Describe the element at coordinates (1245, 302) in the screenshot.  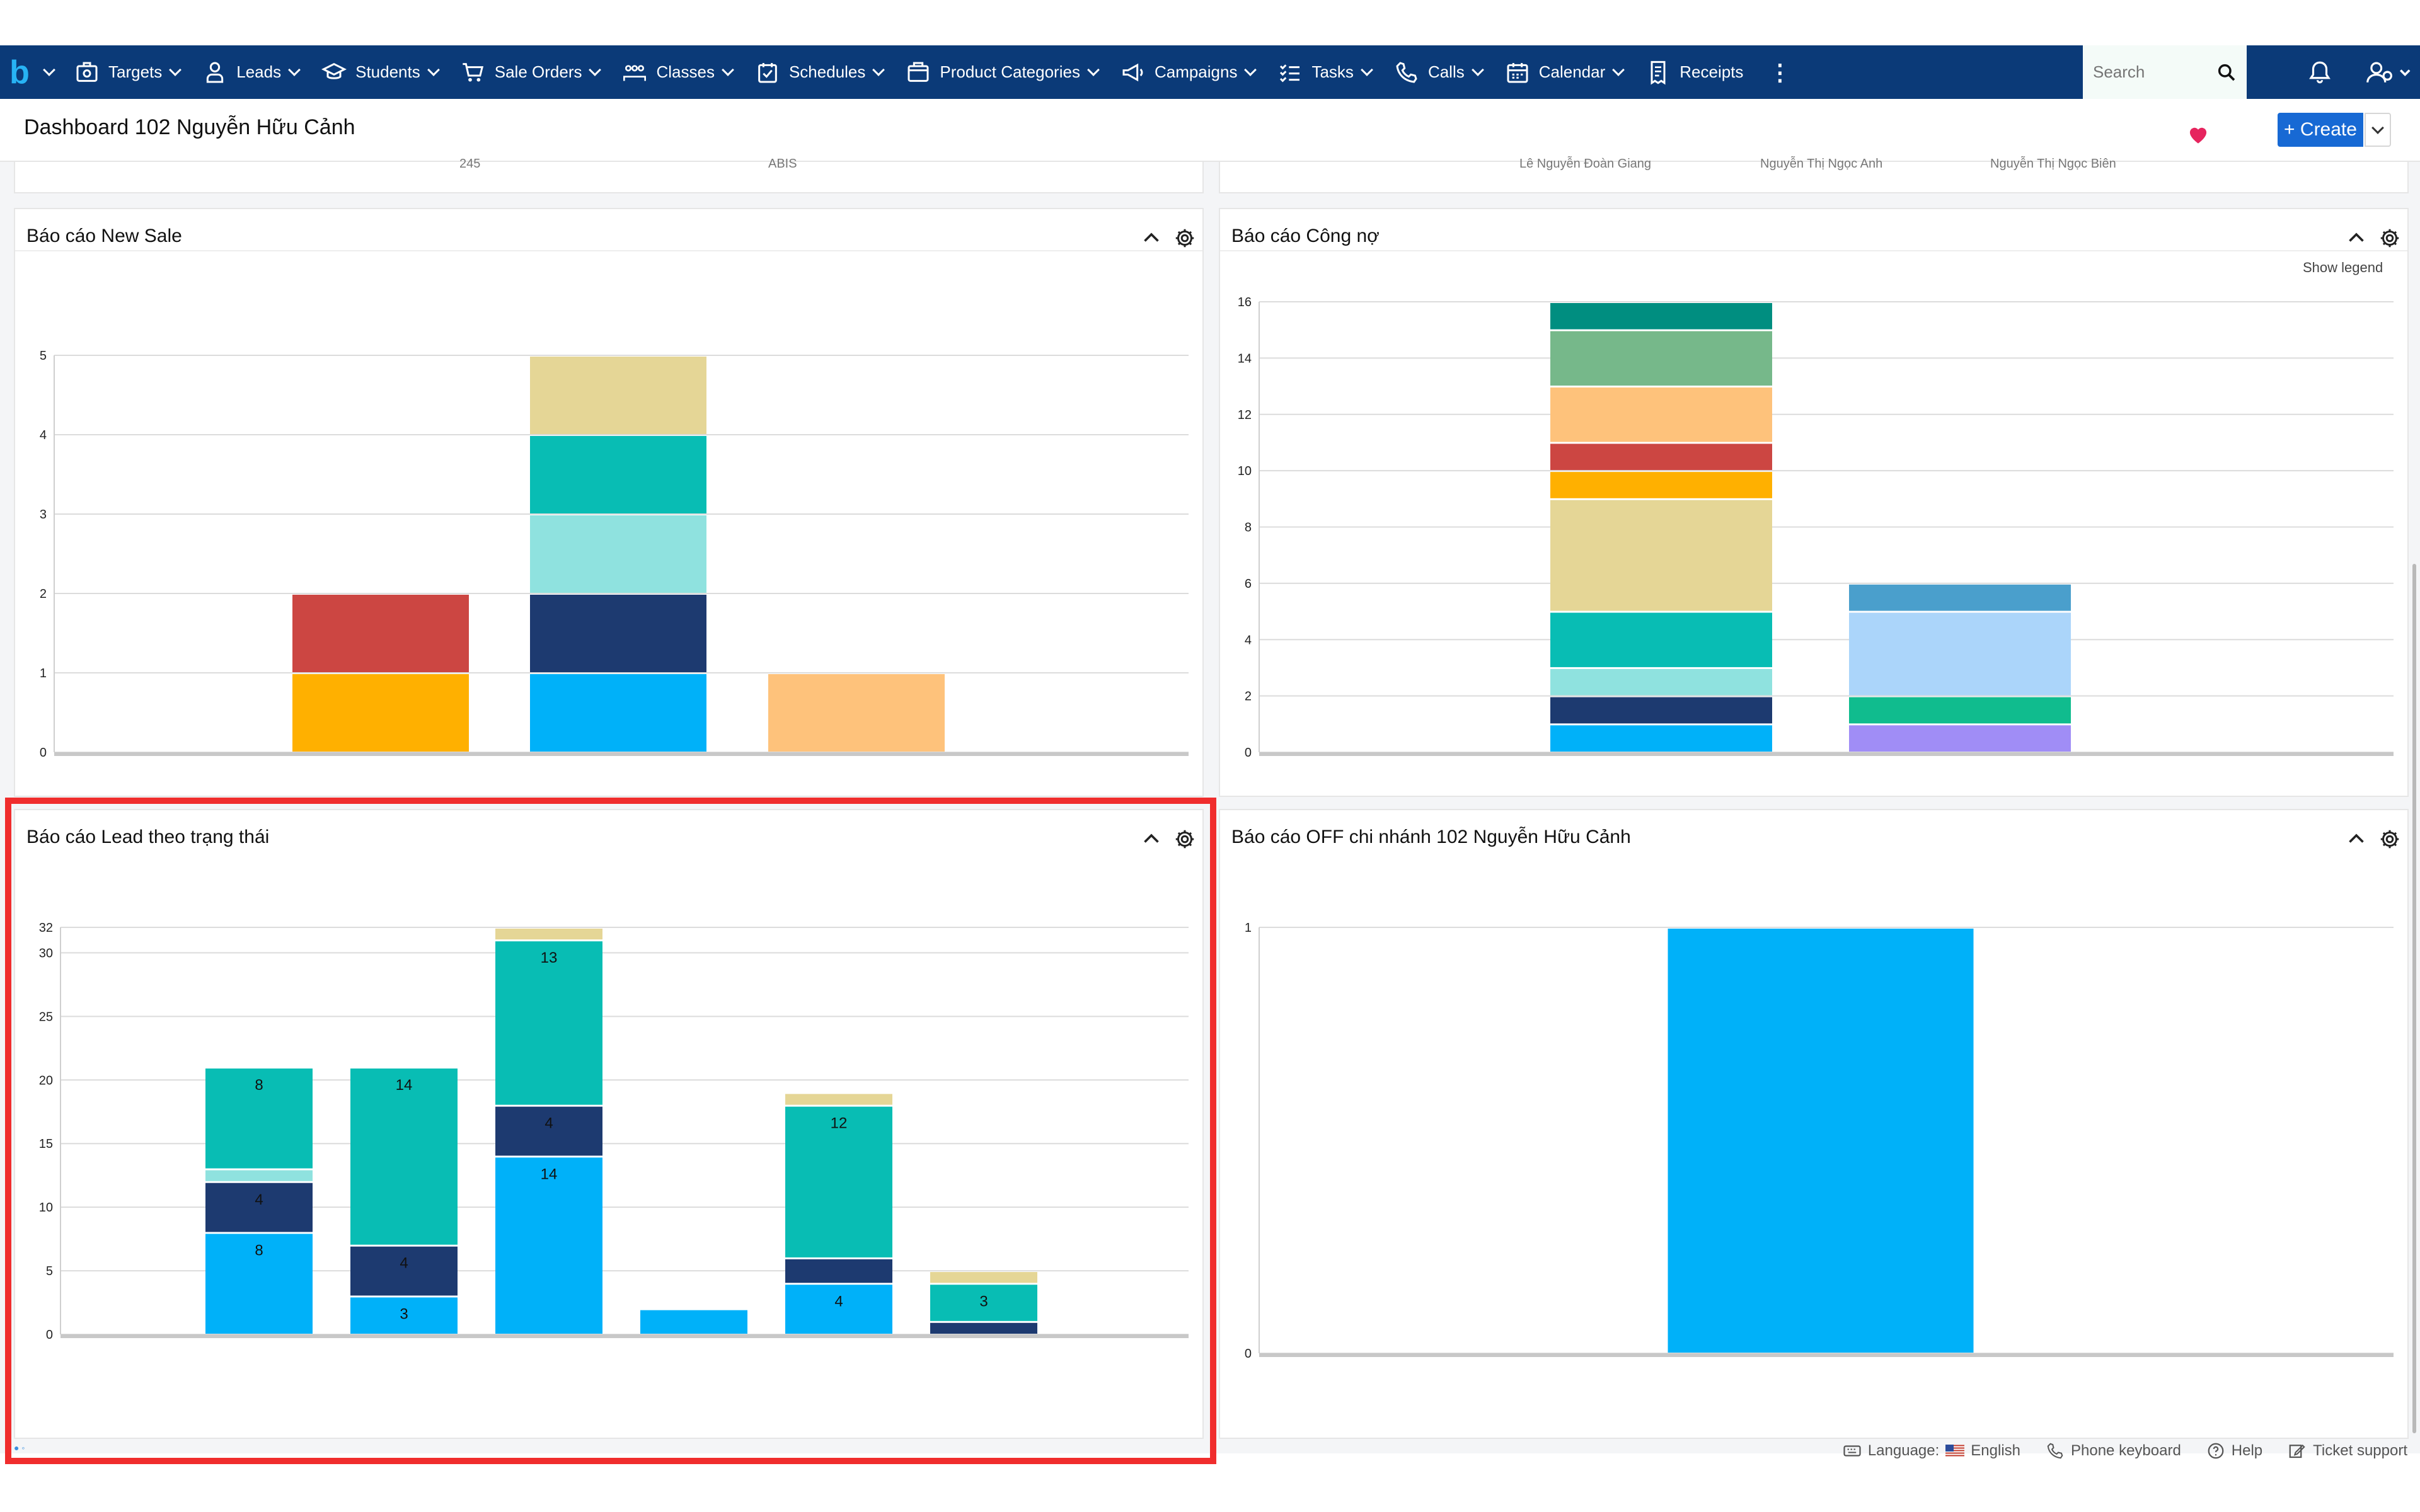
I see `y-tick-label: 16` at that location.